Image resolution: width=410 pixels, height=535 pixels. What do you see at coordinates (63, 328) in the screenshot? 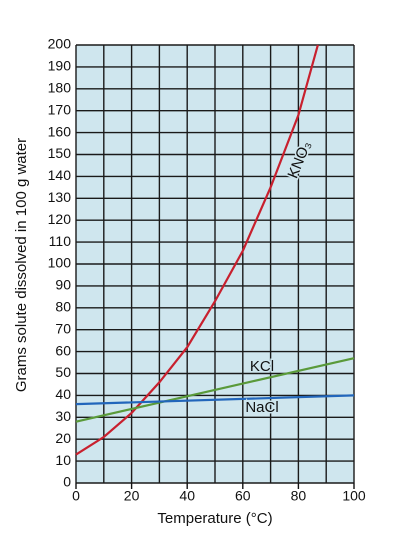
I see `y-tick-label: 70` at bounding box center [63, 328].